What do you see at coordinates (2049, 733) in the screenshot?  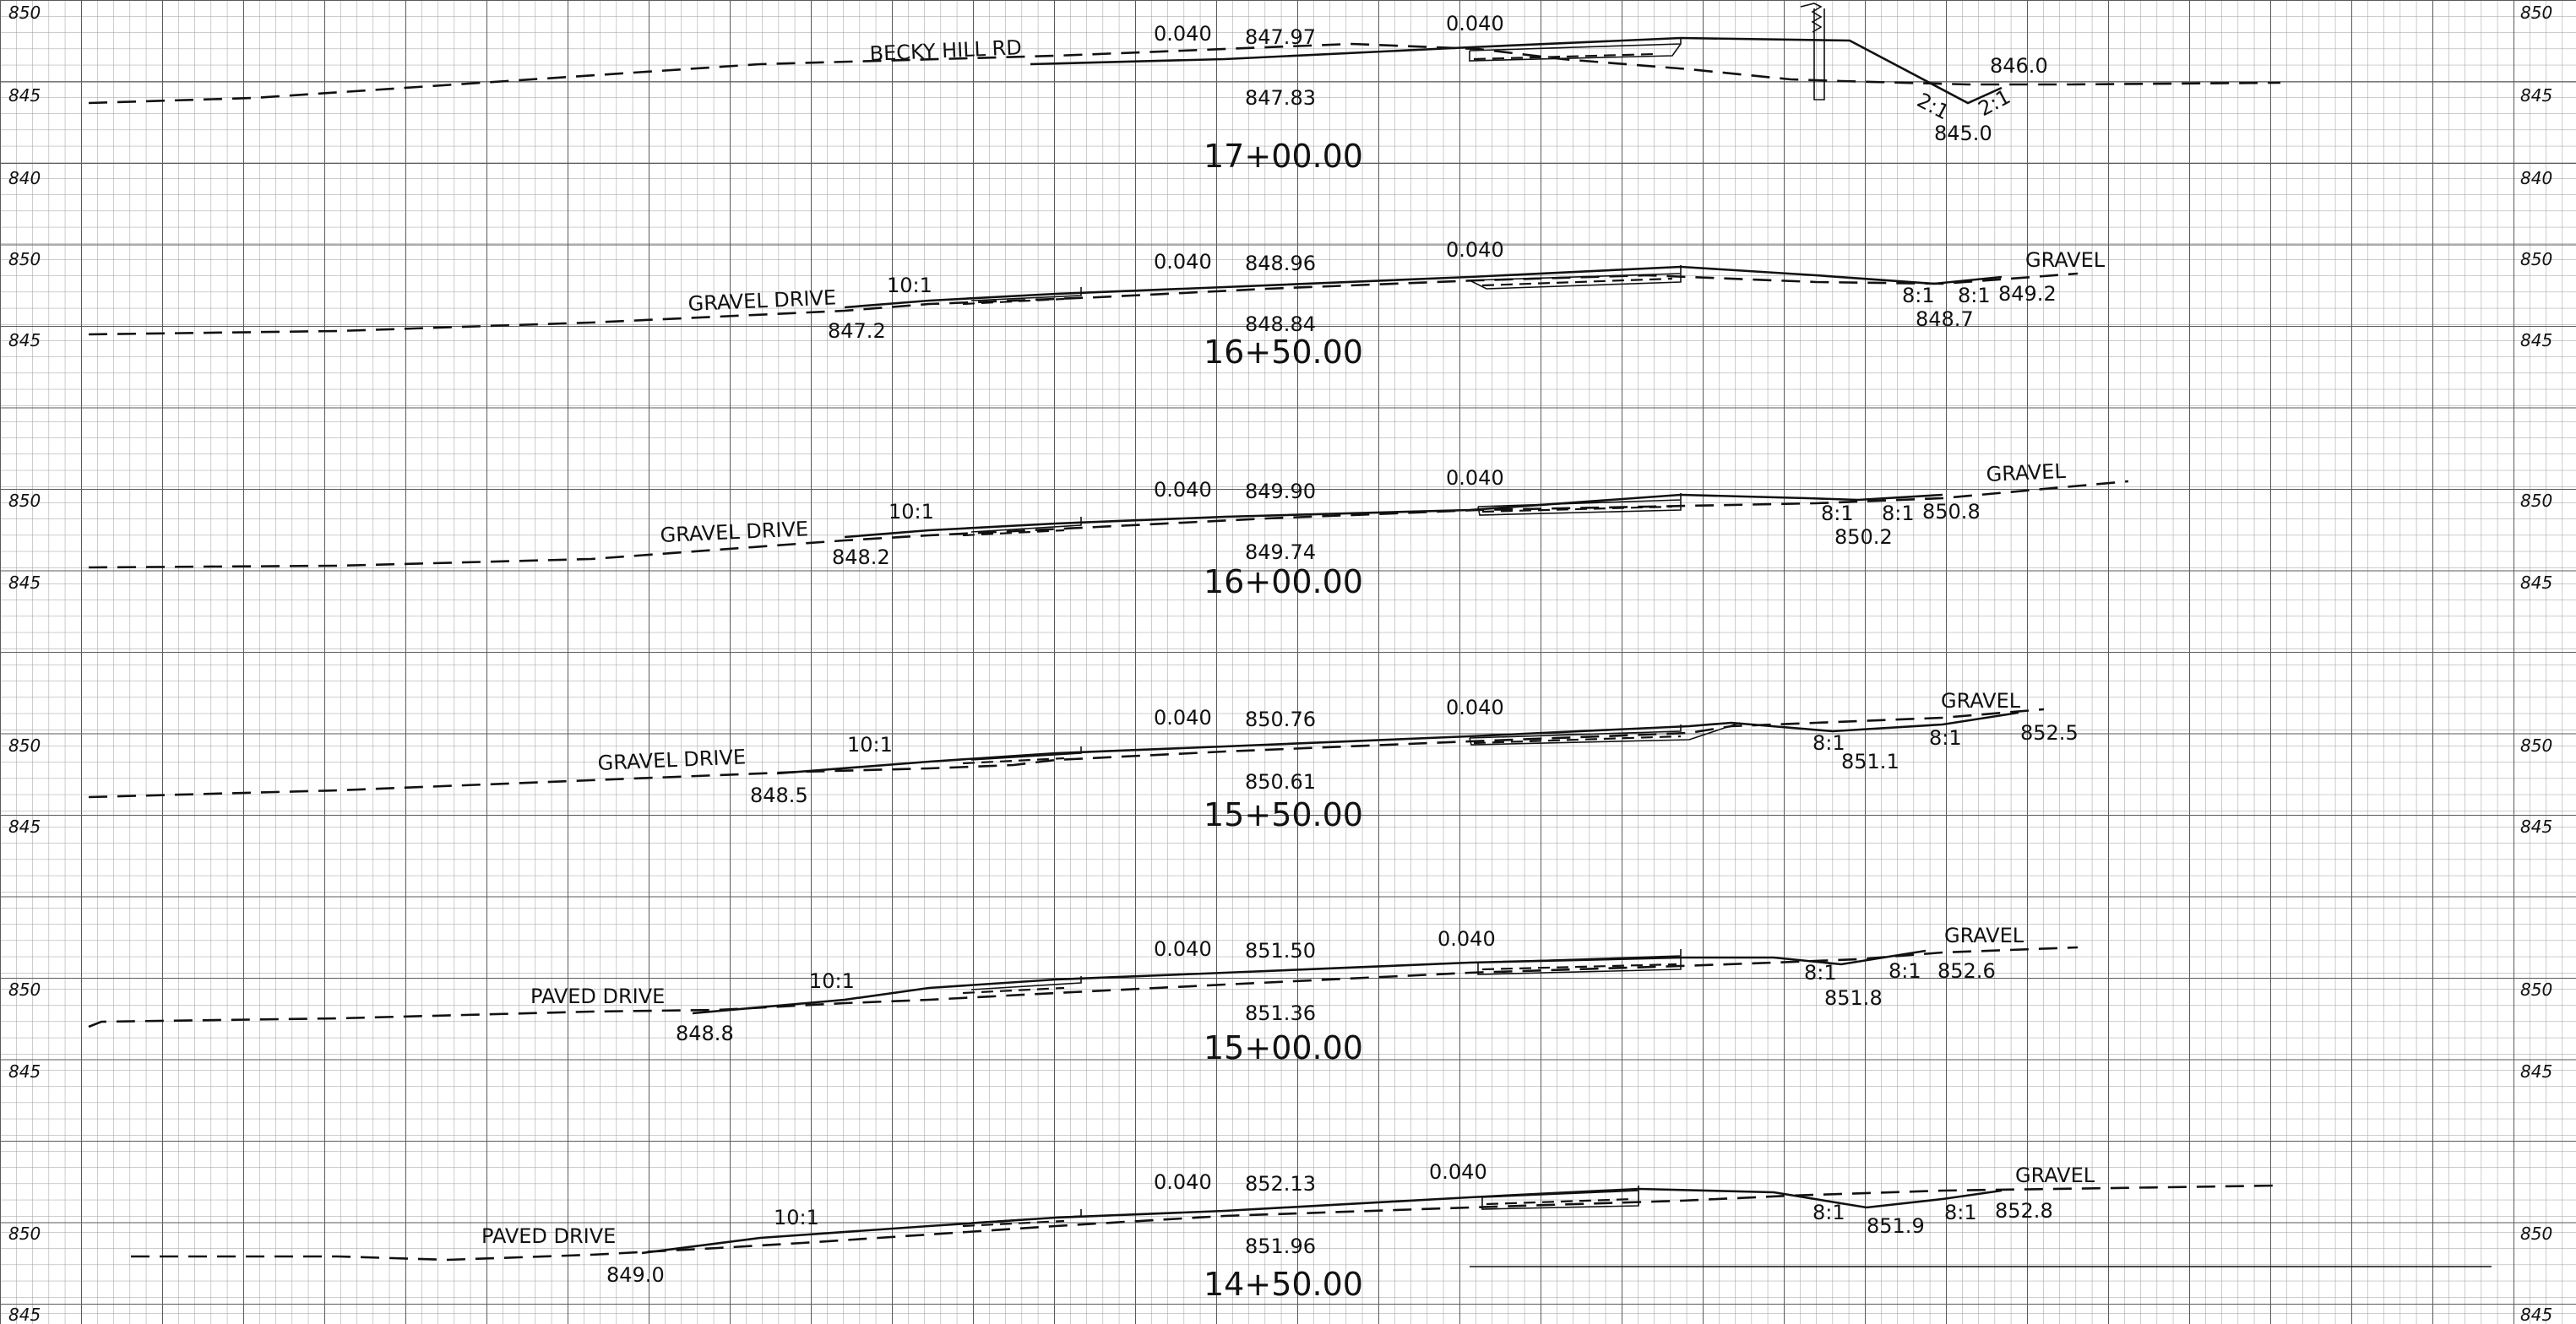 I see `elevation-callout: 852.5` at bounding box center [2049, 733].